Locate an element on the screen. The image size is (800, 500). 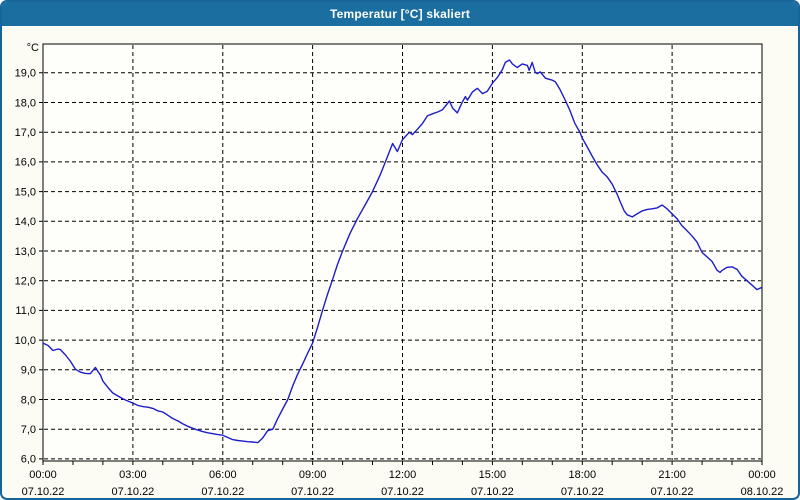
y-tick-label: 10,0 is located at coordinates (25, 341).